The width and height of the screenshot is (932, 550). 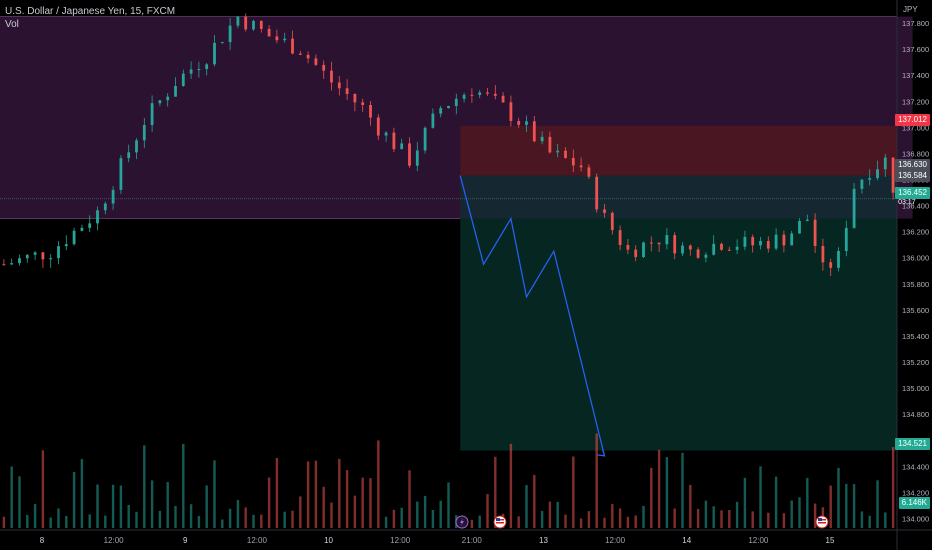 What do you see at coordinates (912, 120) in the screenshot?
I see `target-price-label: 137.012` at bounding box center [912, 120].